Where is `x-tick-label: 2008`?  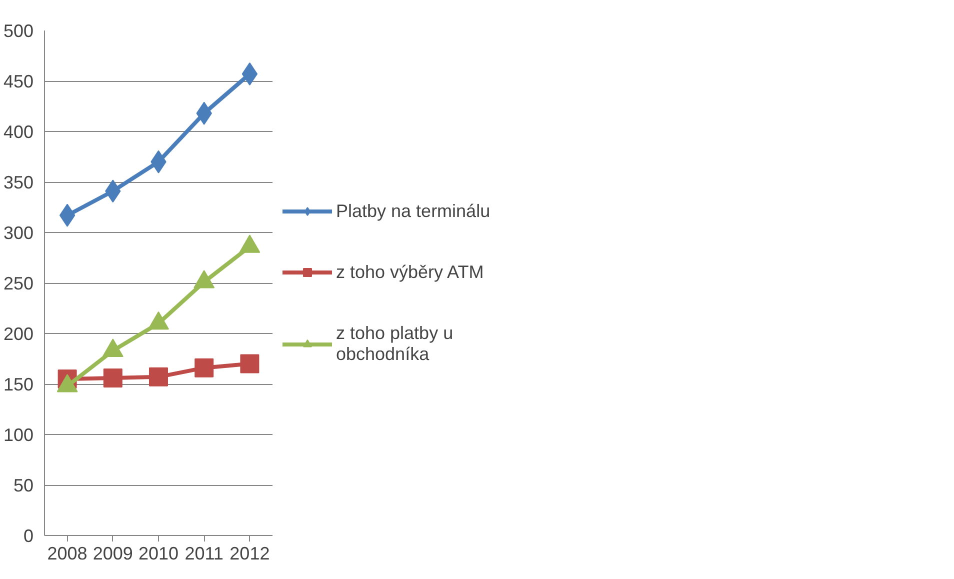 x-tick-label: 2008 is located at coordinates (67, 554).